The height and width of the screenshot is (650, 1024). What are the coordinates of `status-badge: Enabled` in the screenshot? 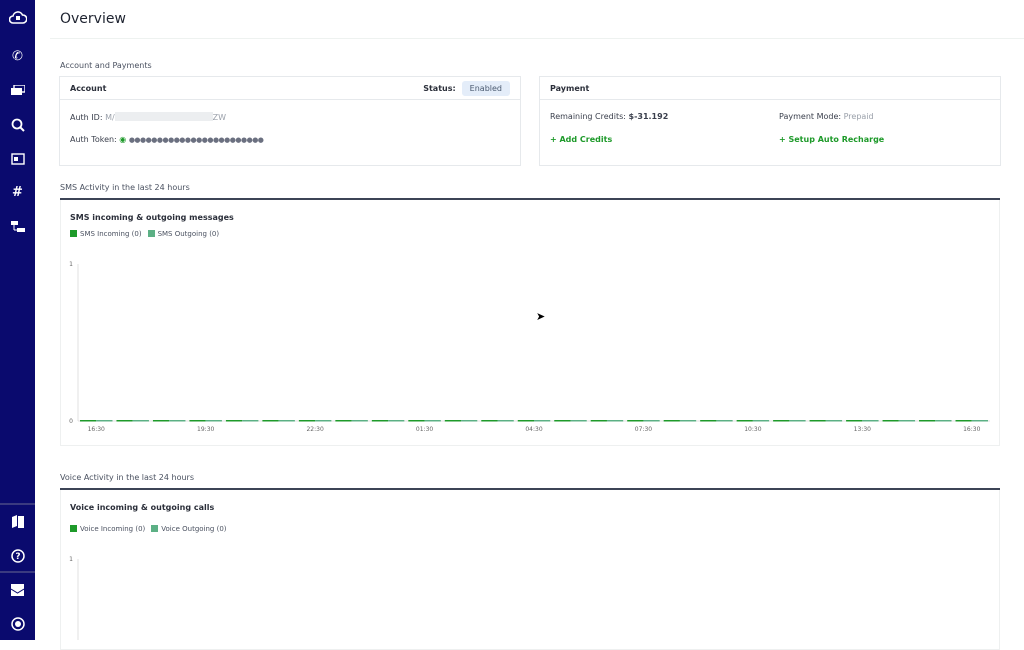 It's located at (485, 88).